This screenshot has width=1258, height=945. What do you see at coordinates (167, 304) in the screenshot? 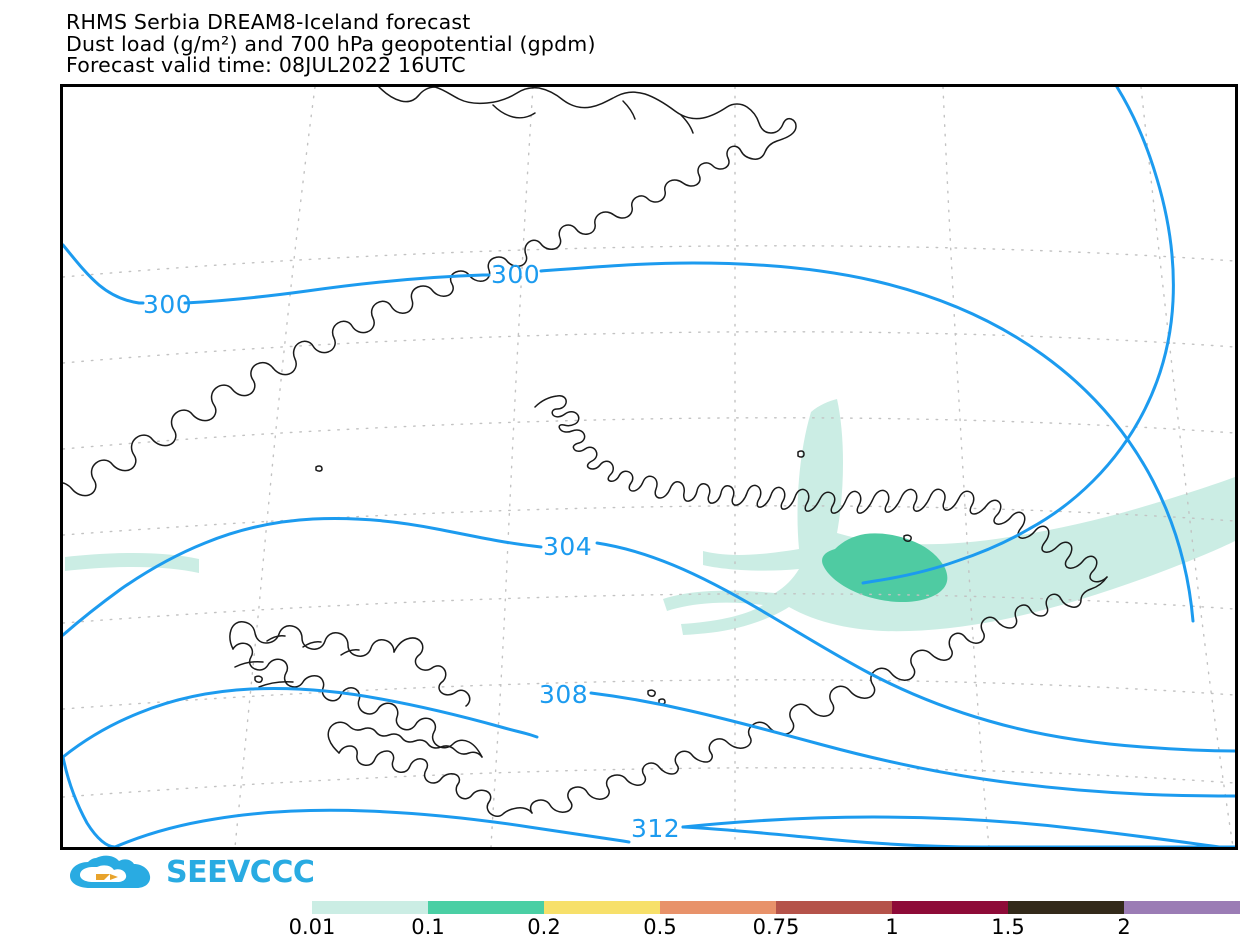
I see `contour-label-300-west: 300` at bounding box center [167, 304].